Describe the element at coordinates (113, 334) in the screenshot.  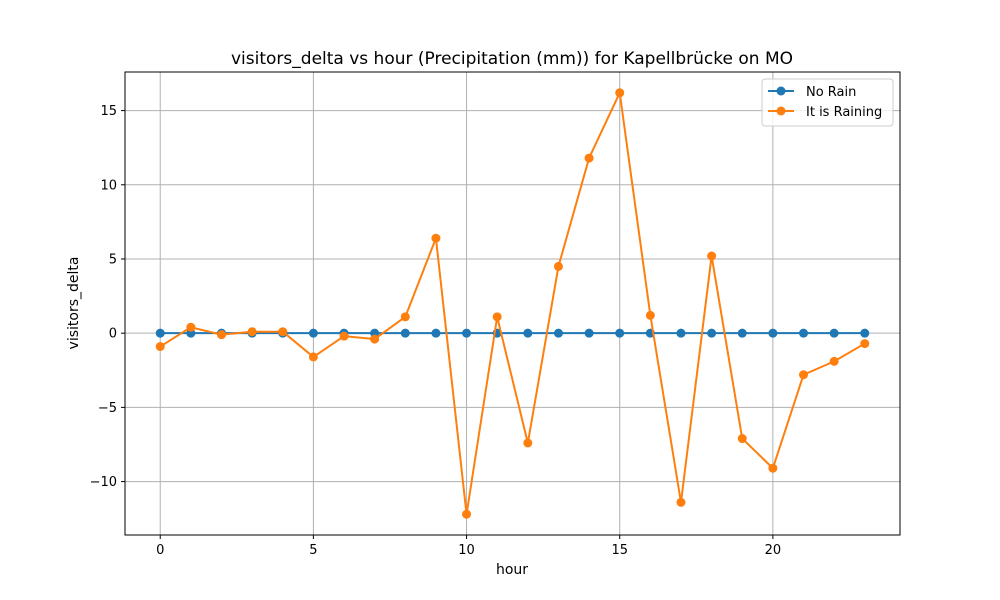
I see `y-tick-label: 0` at that location.